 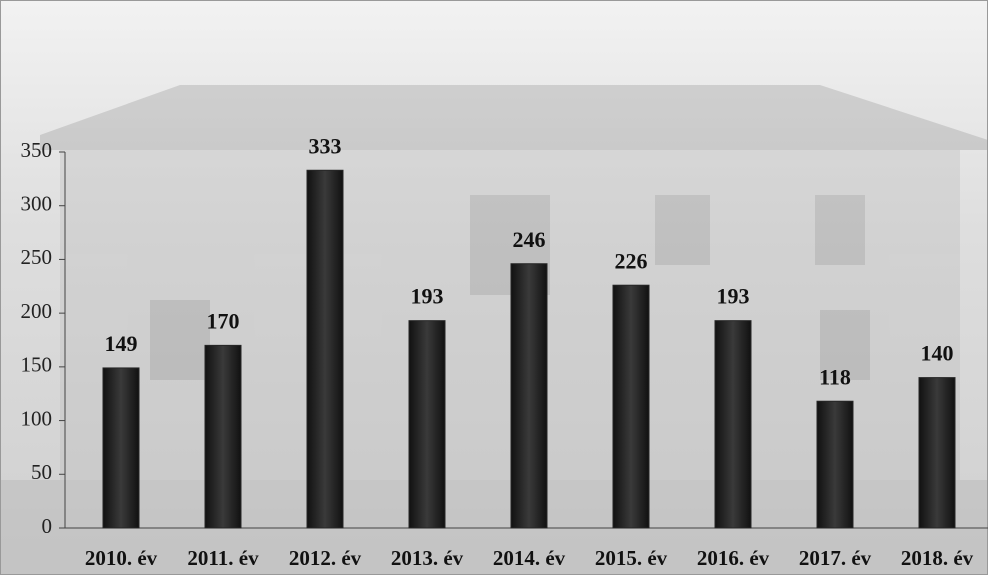 What do you see at coordinates (37, 204) in the screenshot?
I see `y-tick-label: 300` at bounding box center [37, 204].